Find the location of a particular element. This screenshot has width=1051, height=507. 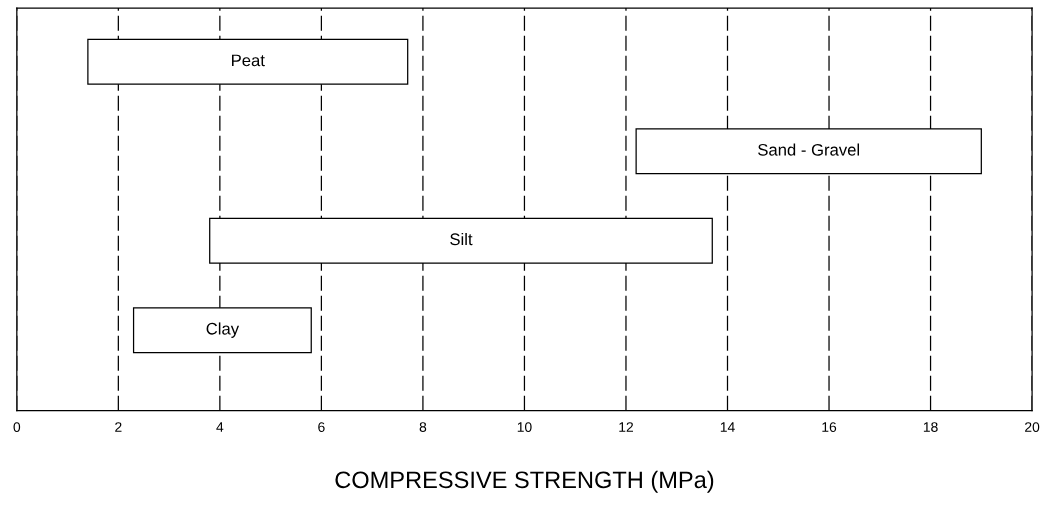

x-tick-label: 18 is located at coordinates (930, 427).